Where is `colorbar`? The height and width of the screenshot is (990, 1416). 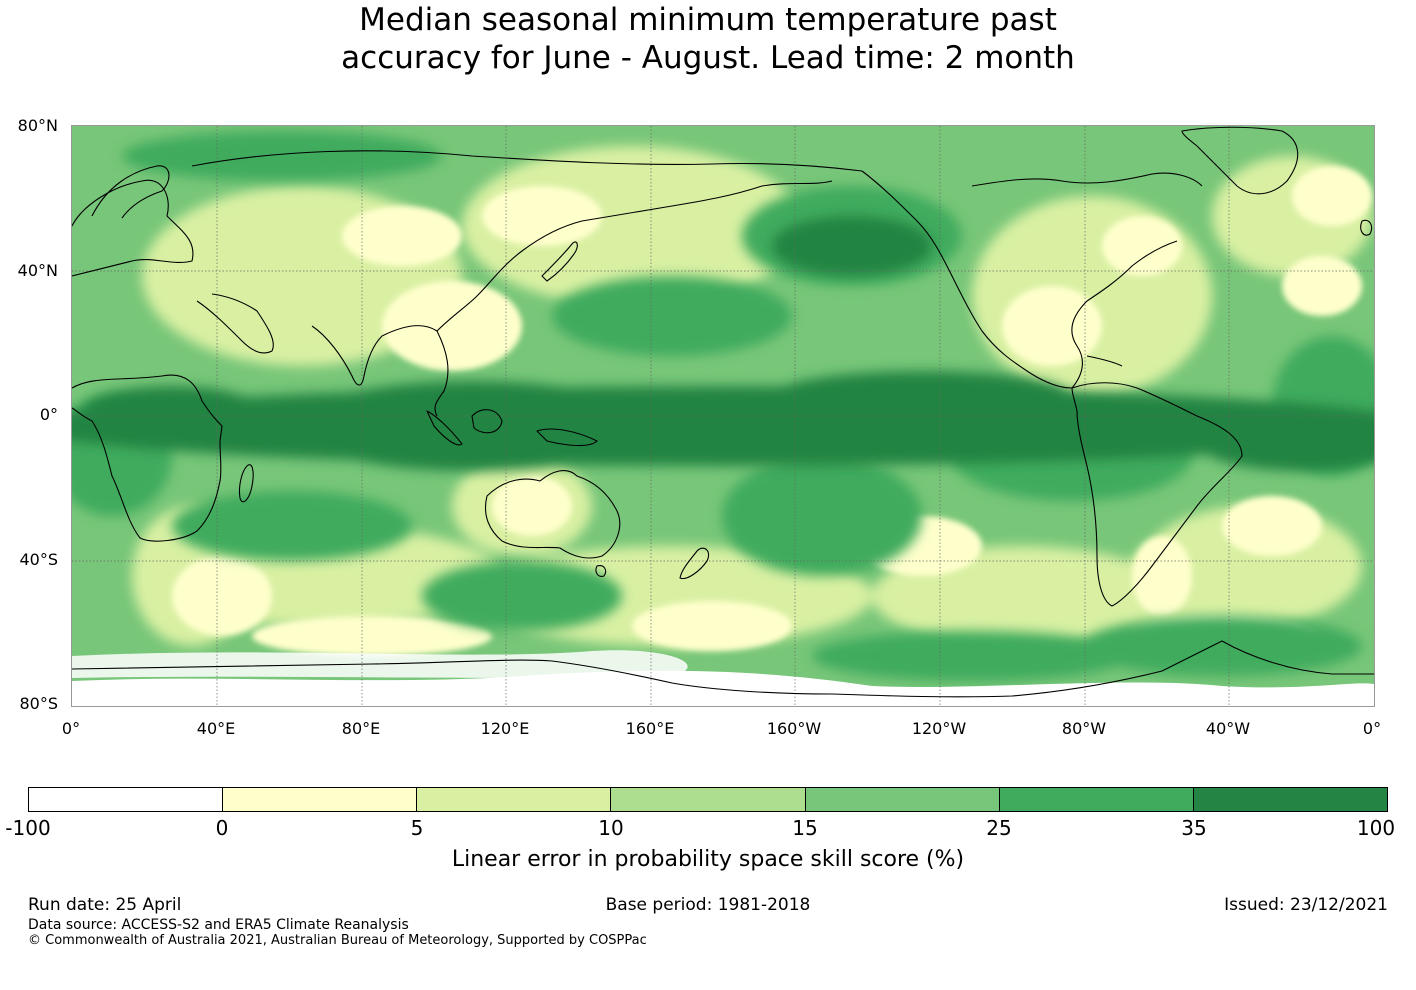
colorbar is located at coordinates (708, 799).